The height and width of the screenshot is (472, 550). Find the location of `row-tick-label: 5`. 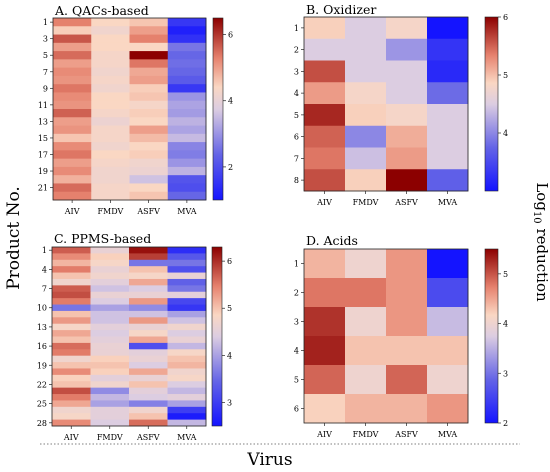

row-tick-label: 5 is located at coordinates (45, 55).